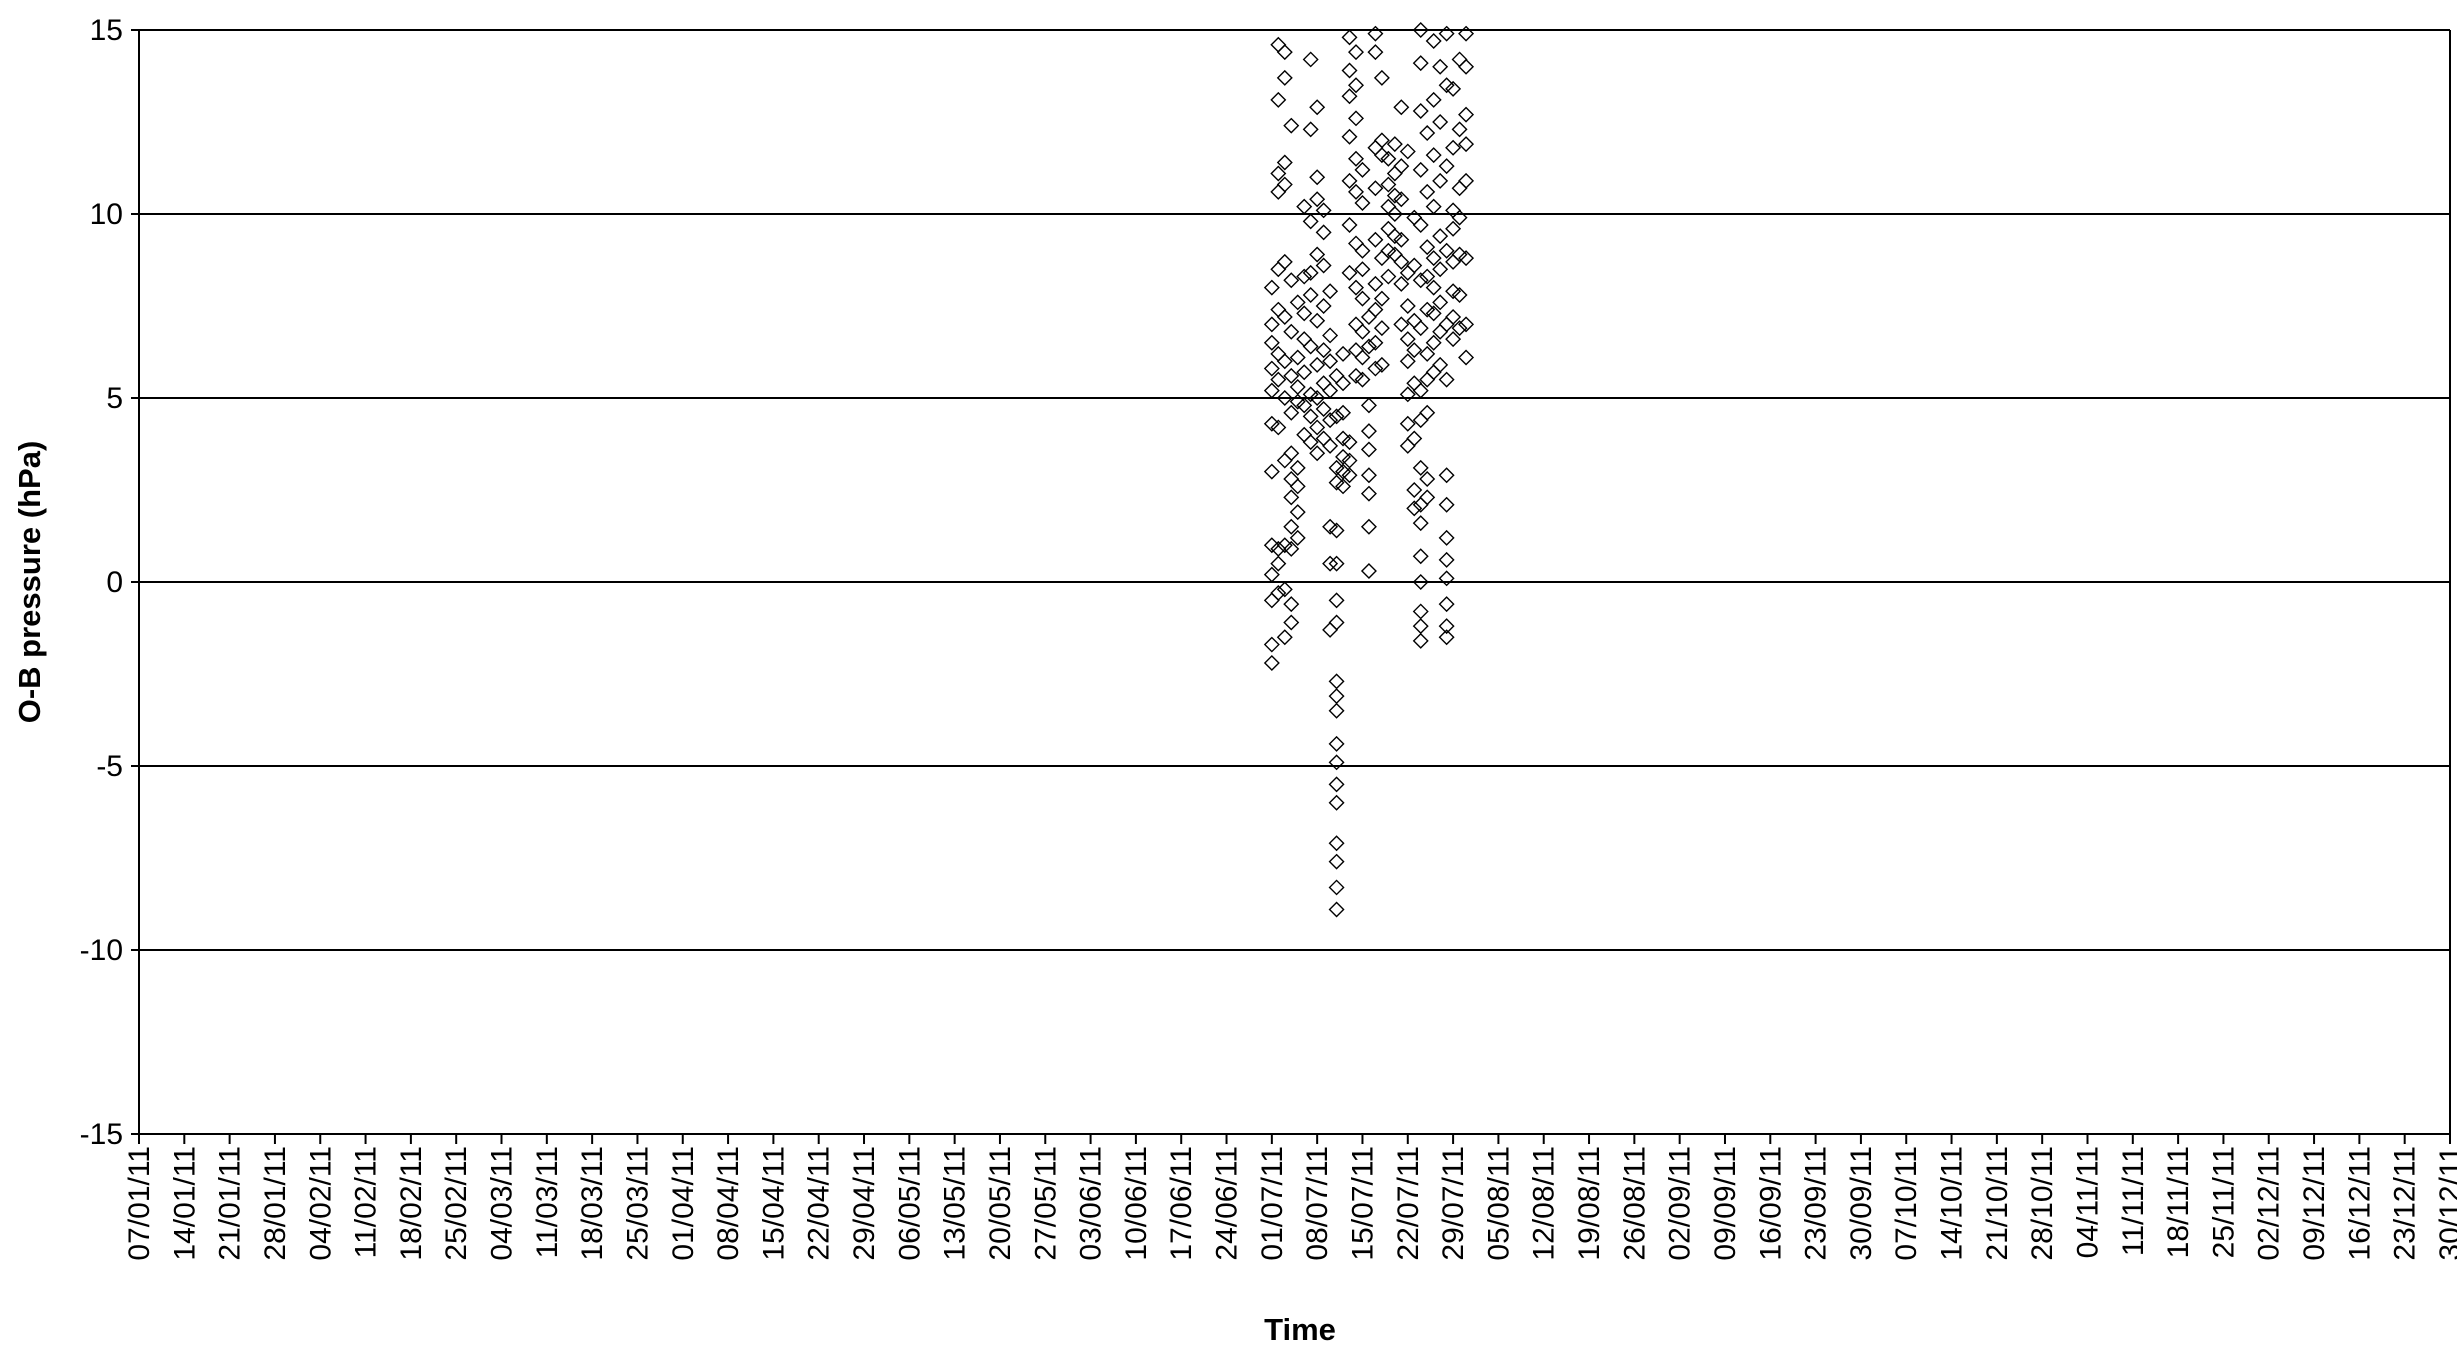 The height and width of the screenshot is (1347, 2457). I want to click on x-tick-label: 08/07/11, so click(1317, 1203).